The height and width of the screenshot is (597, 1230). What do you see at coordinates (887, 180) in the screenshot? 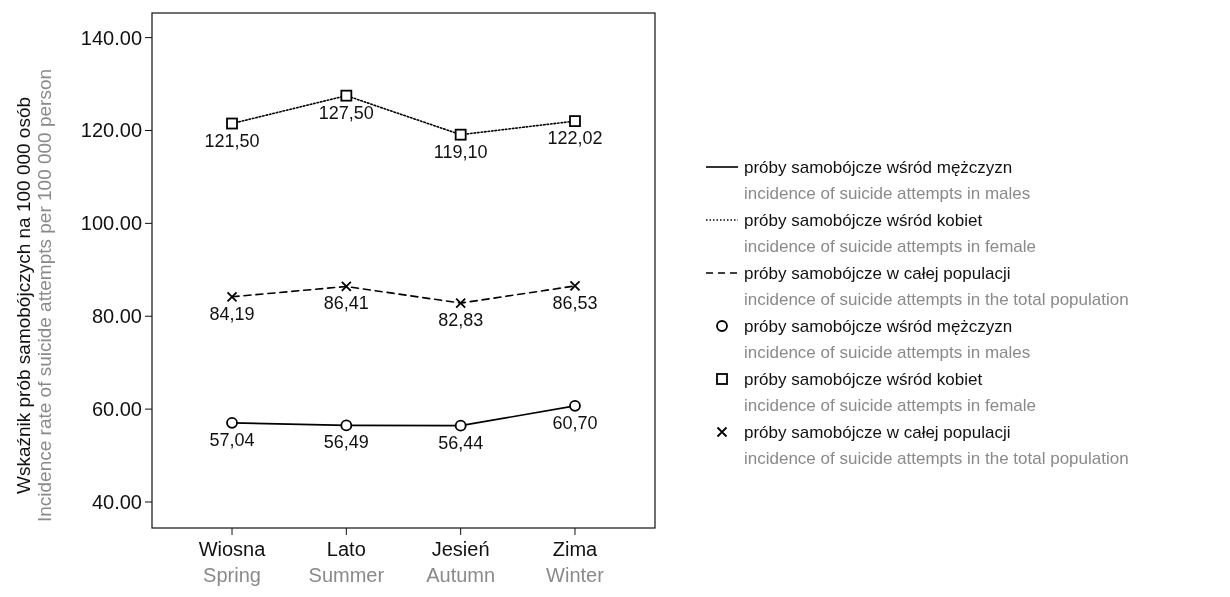
I see `text: próby samobójcze wśród mężczyzn incidence of suicide attempts in males` at bounding box center [887, 180].